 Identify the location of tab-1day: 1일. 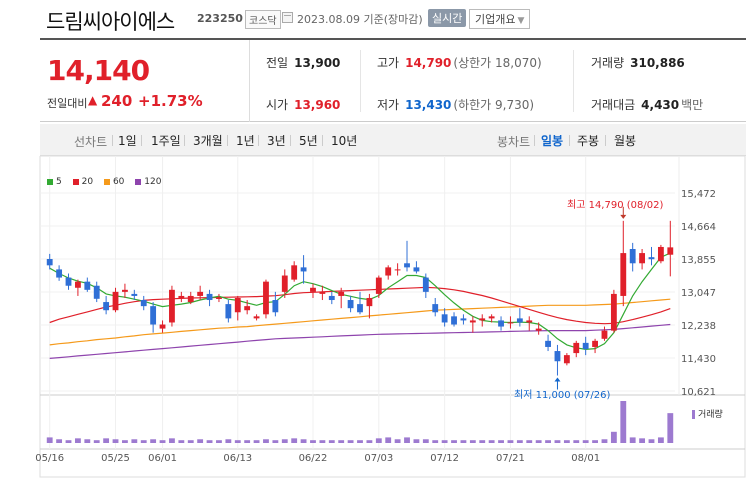
(127, 141).